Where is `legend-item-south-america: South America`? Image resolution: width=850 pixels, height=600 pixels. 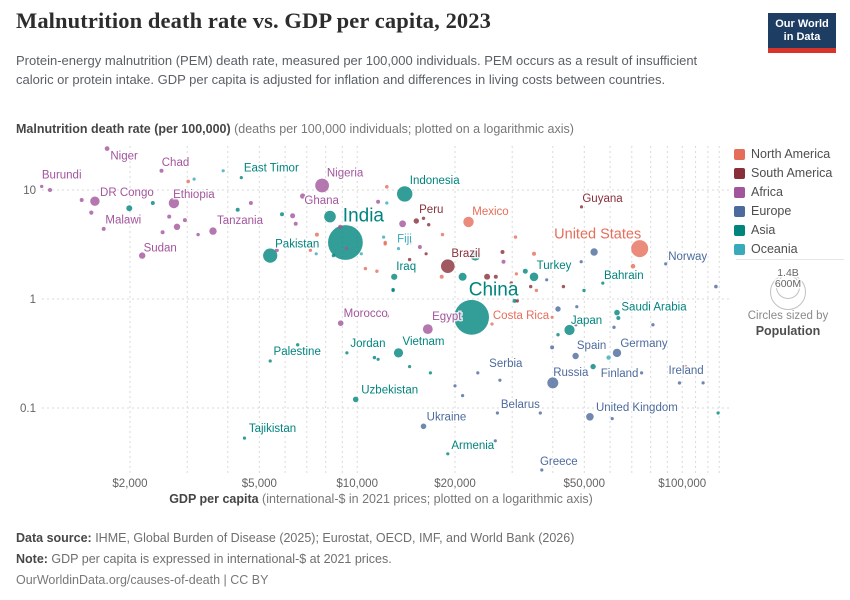
legend-item-south-america: South America is located at coordinates (783, 173).